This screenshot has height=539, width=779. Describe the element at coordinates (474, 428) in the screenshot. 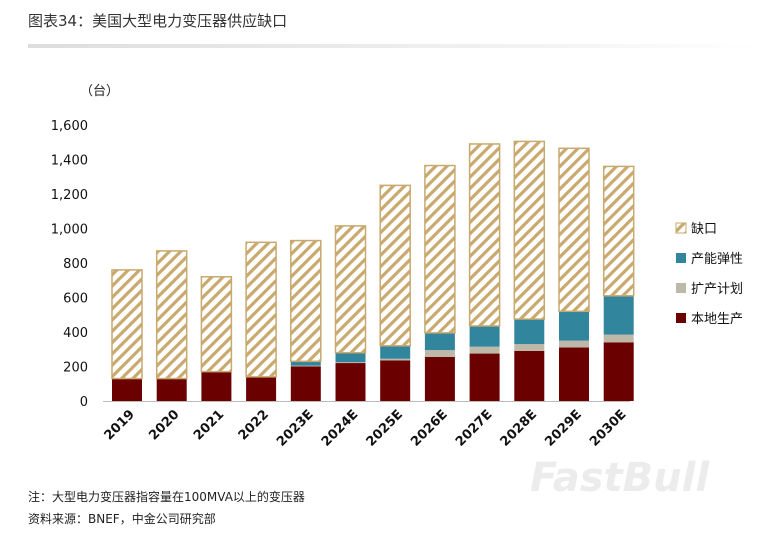

I see `x-tick-label: 2027E` at that location.